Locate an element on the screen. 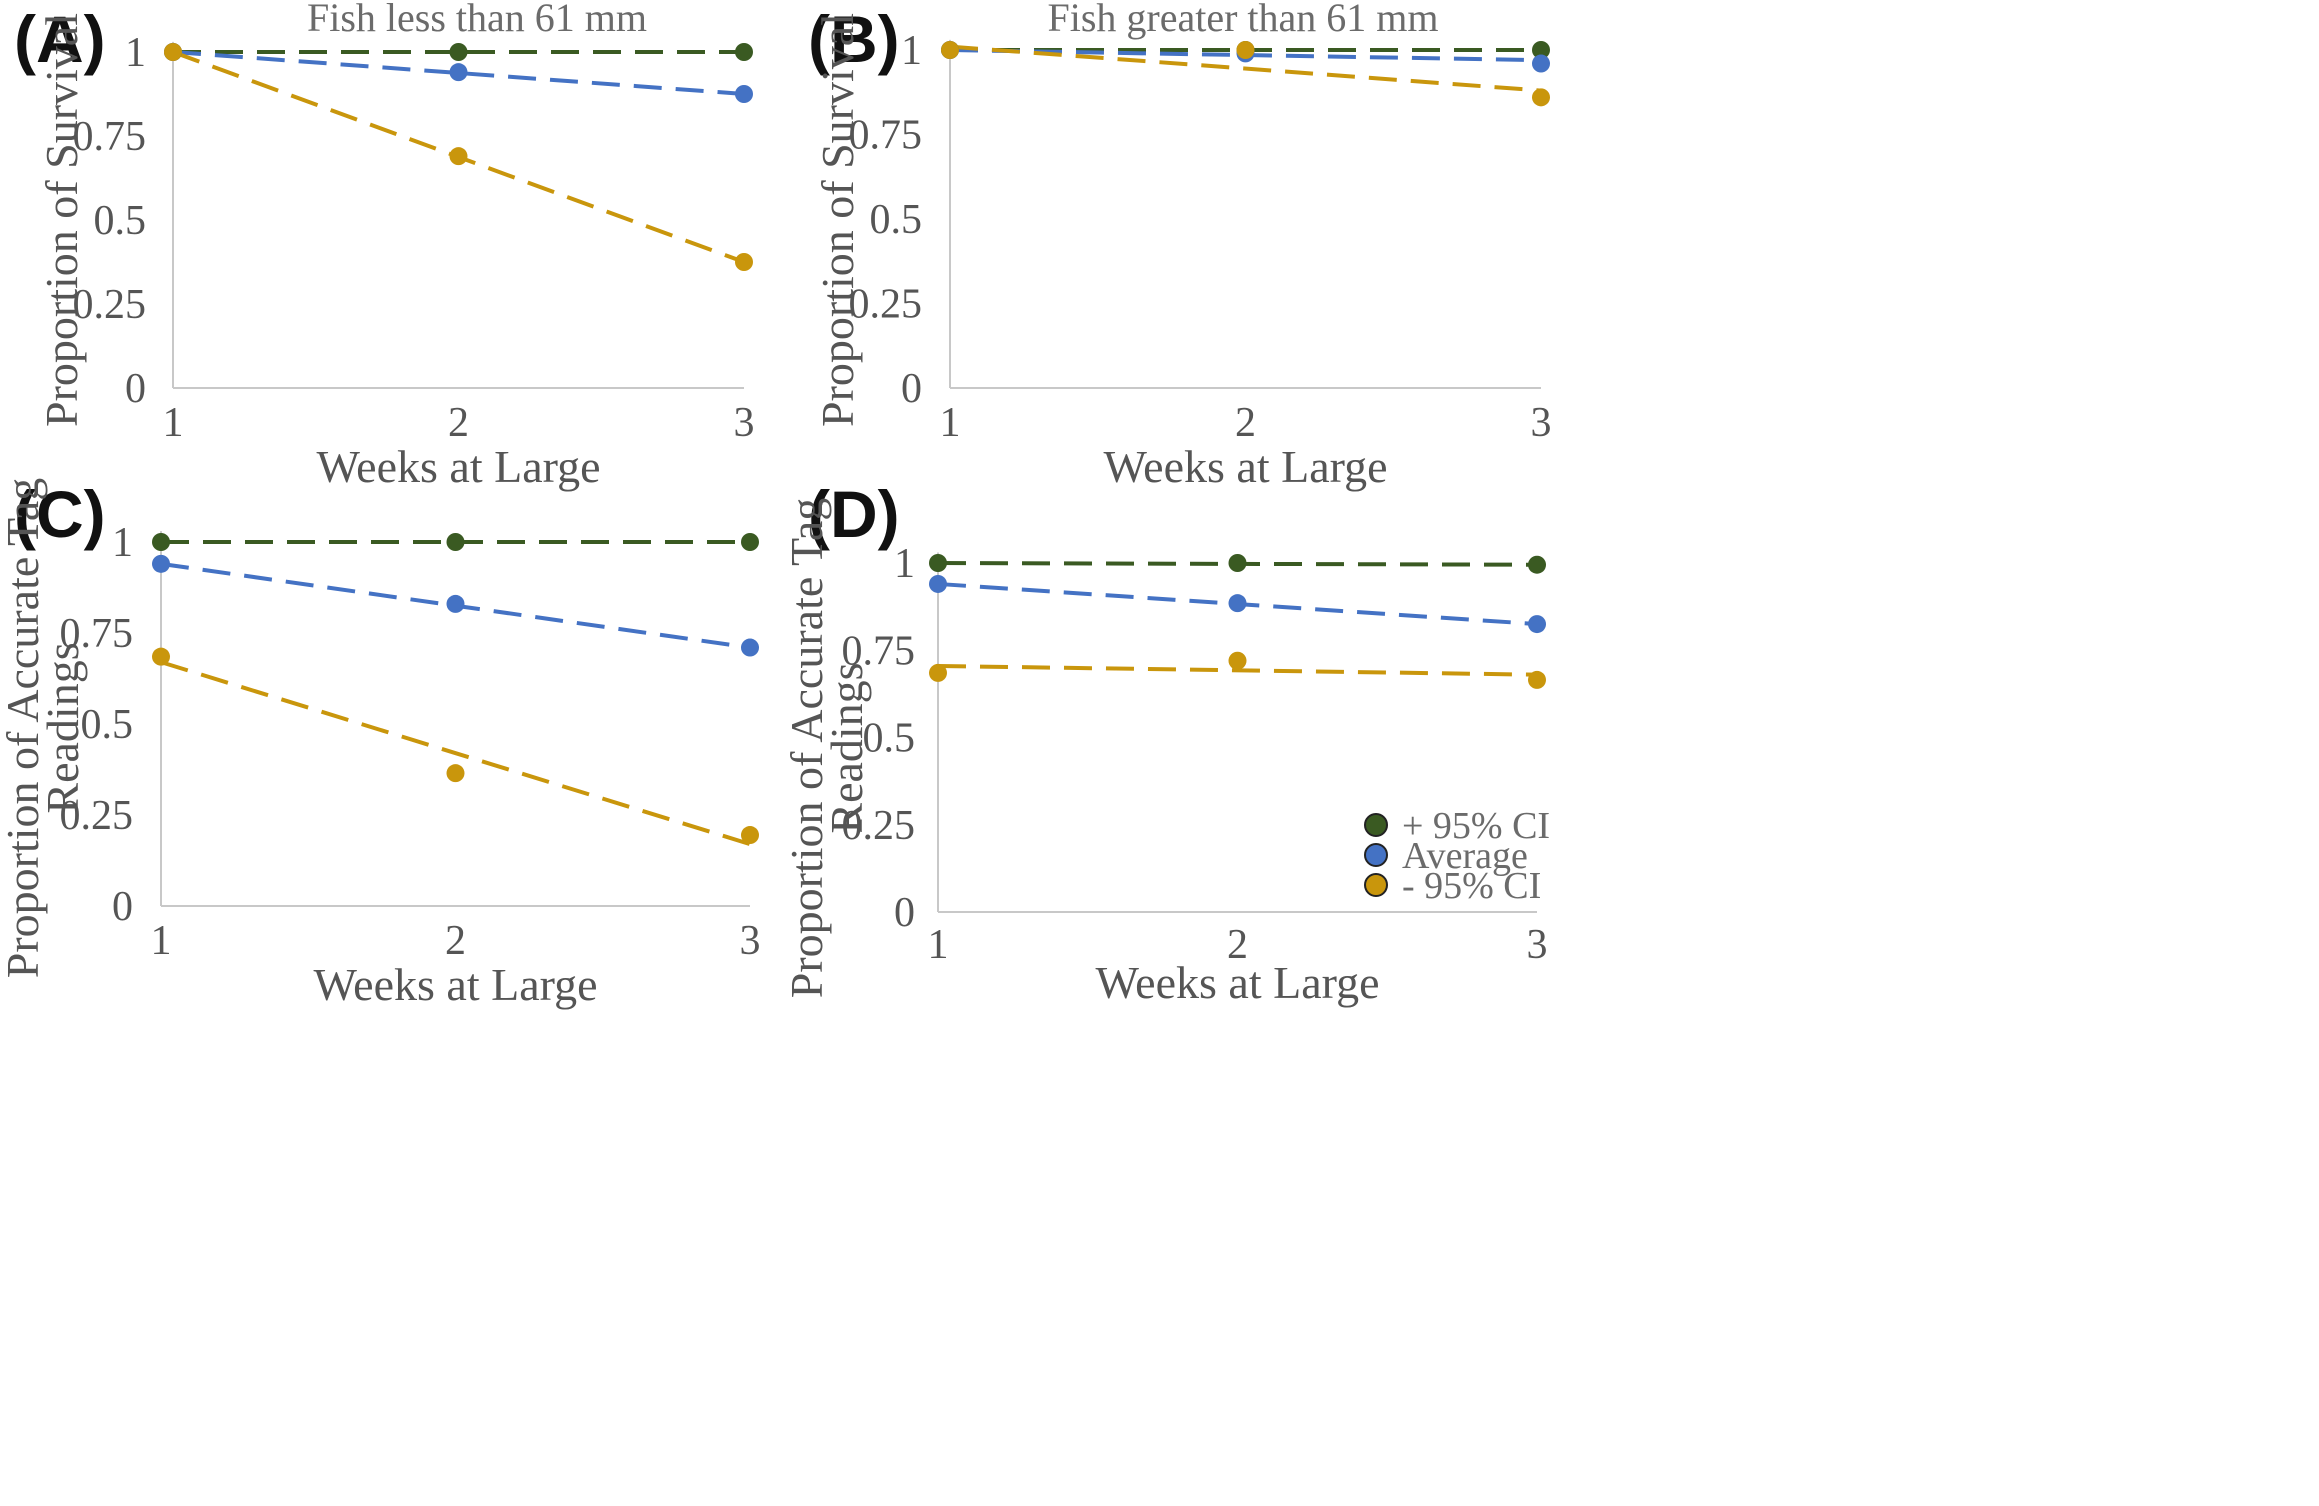  chart-title: Fish greater than 61 mm is located at coordinates (1242, 20).